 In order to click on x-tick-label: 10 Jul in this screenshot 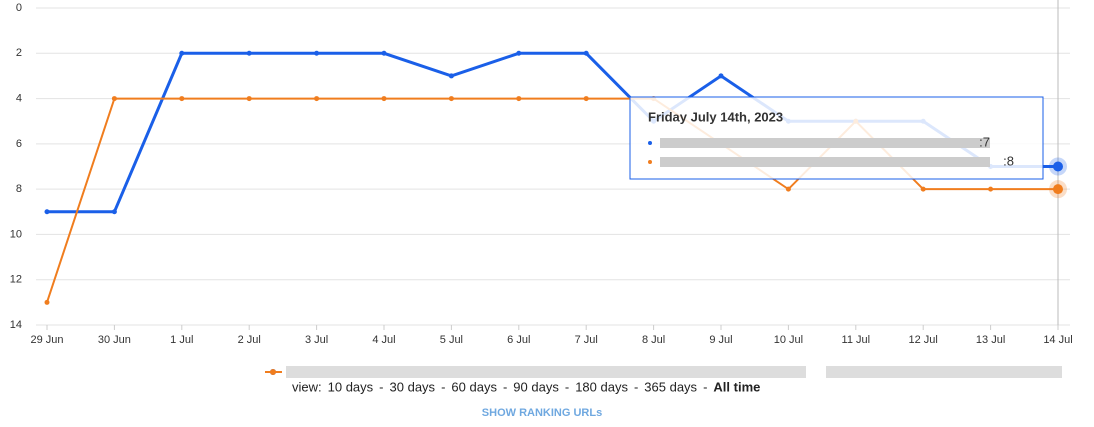, I will do `click(788, 340)`.